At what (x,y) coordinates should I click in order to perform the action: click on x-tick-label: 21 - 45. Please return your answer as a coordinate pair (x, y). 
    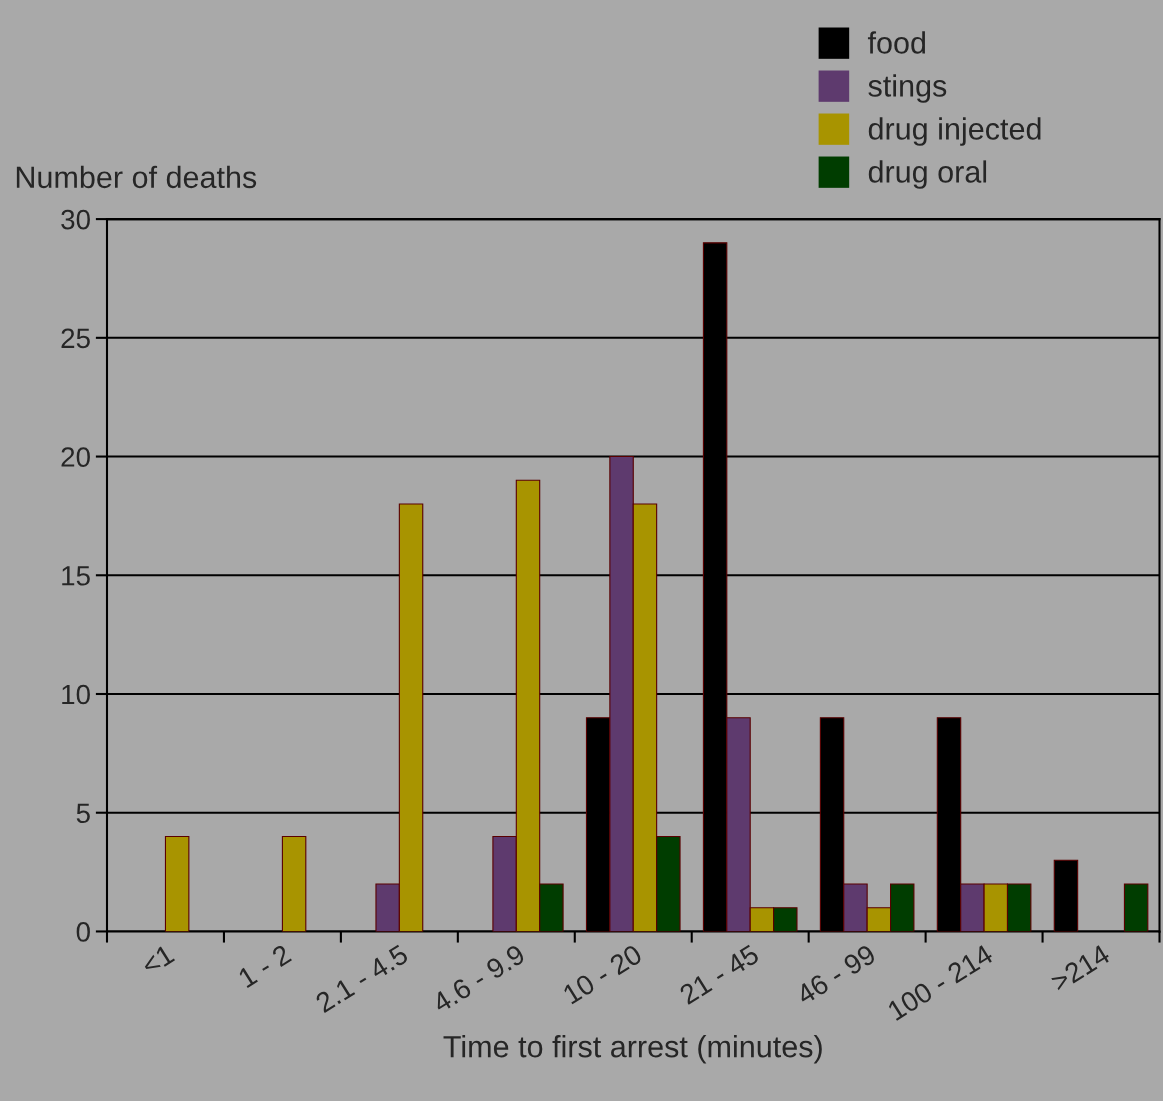
    Looking at the image, I should click on (719, 974).